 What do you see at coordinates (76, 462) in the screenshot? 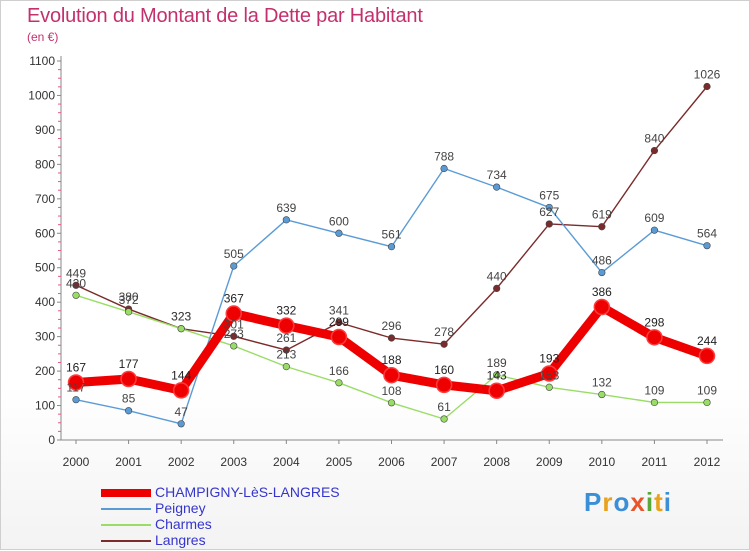
I see `x-tick-label: 2000` at bounding box center [76, 462].